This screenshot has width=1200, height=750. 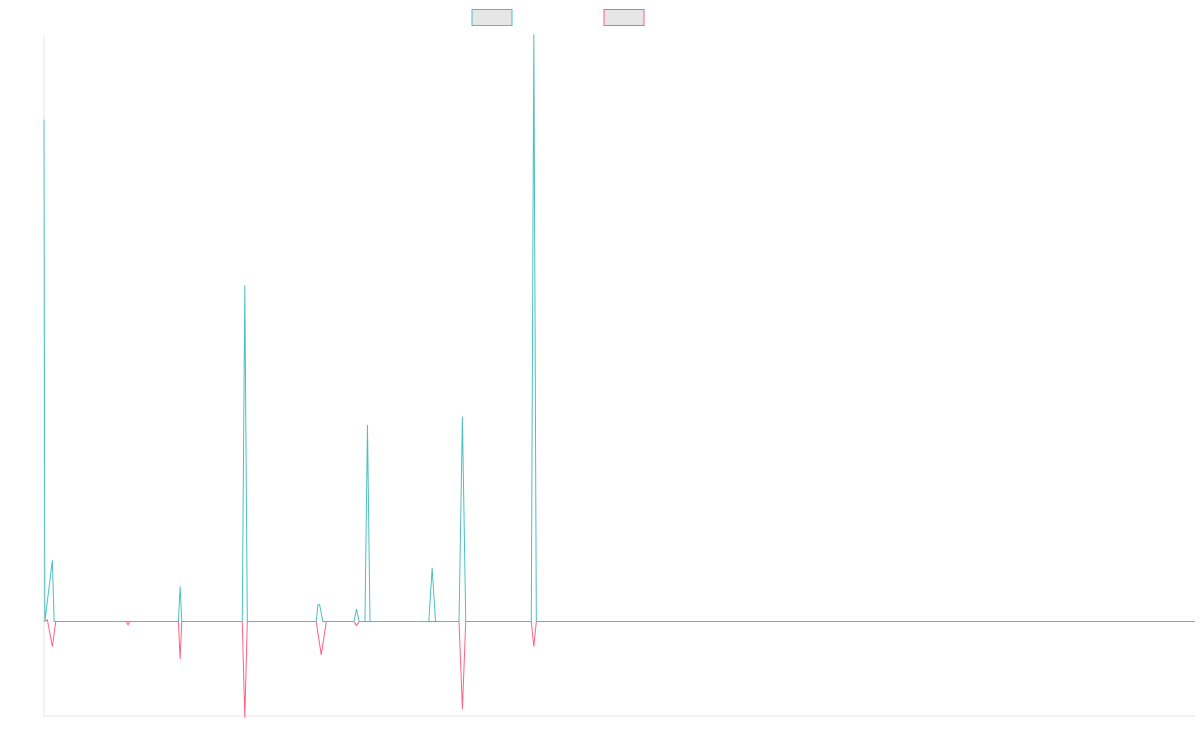 What do you see at coordinates (619, 668) in the screenshot?
I see `series-line-red` at bounding box center [619, 668].